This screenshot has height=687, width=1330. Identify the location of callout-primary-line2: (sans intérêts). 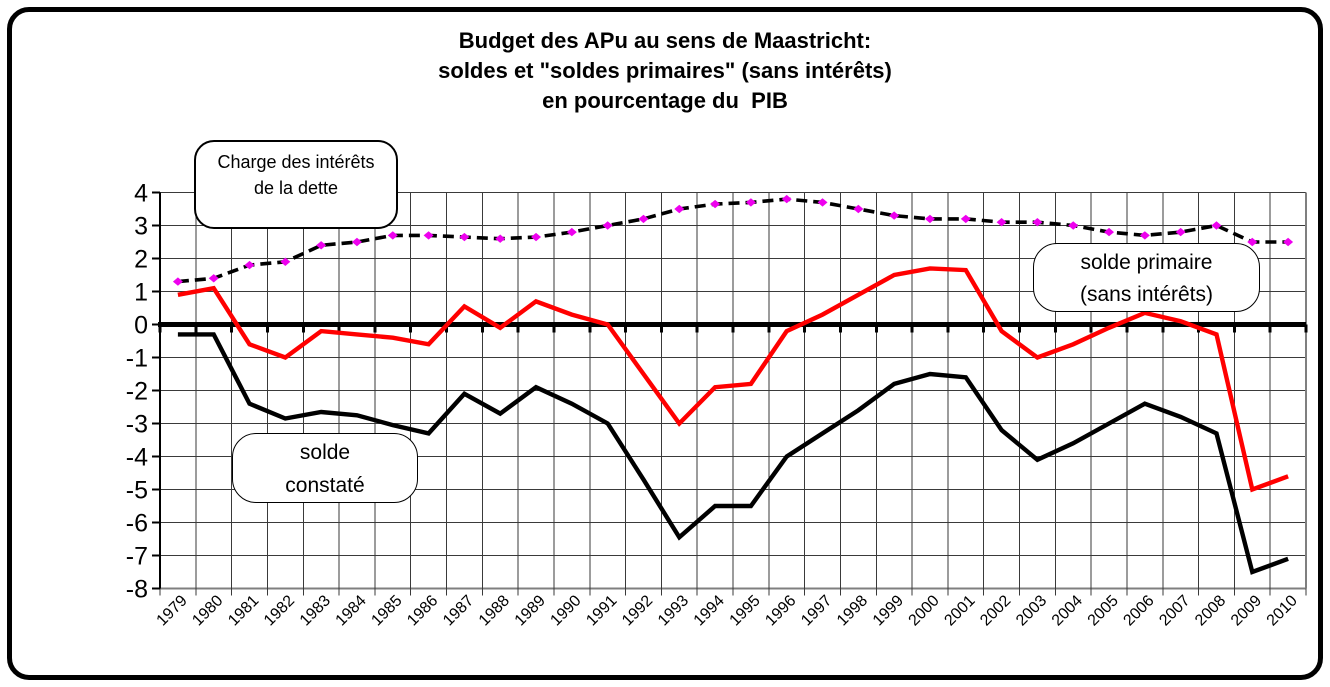
(1146, 294).